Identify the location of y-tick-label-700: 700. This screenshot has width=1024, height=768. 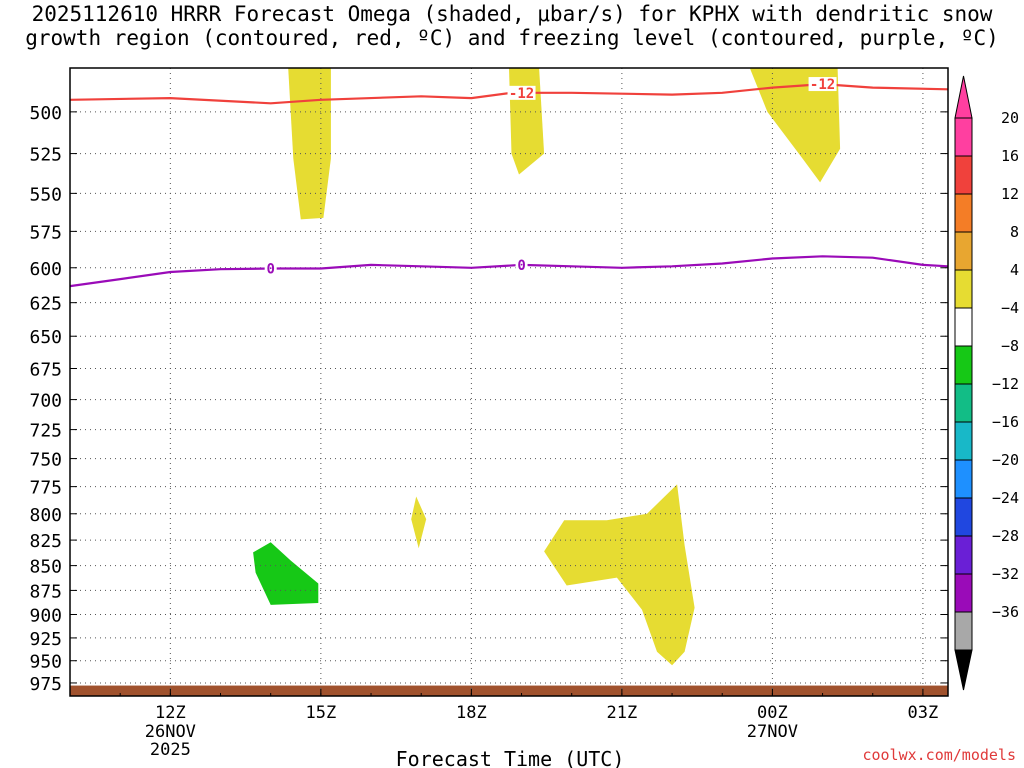
(45, 401).